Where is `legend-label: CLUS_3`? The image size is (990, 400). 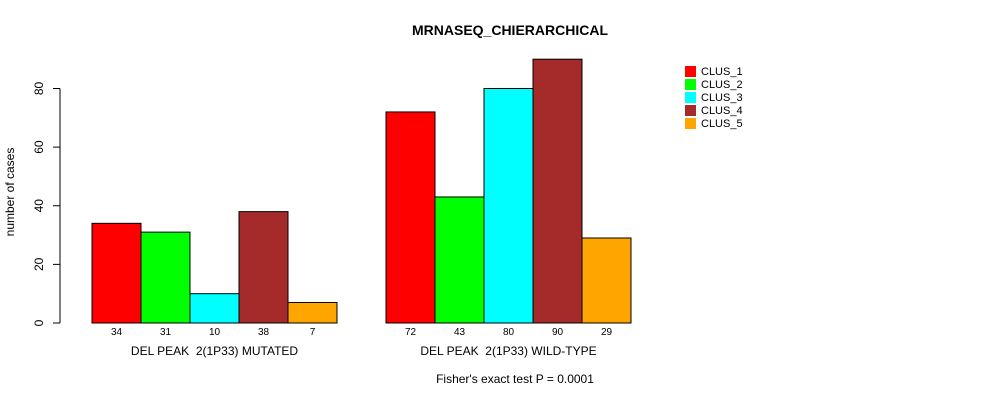 legend-label: CLUS_3 is located at coordinates (722, 98).